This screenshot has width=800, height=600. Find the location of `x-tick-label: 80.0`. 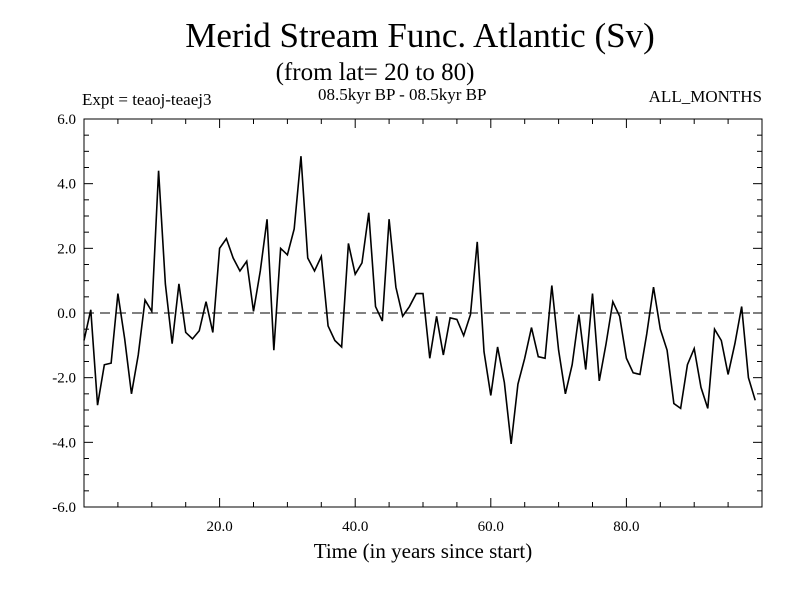

x-tick-label: 80.0 is located at coordinates (626, 527).